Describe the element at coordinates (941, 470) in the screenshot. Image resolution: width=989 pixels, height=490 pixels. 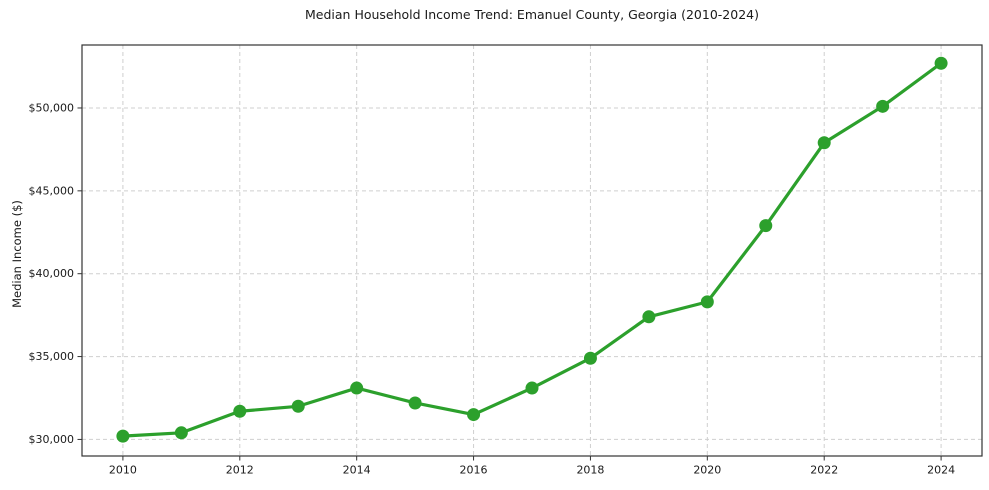
I see `x-tick-label: 2024` at that location.